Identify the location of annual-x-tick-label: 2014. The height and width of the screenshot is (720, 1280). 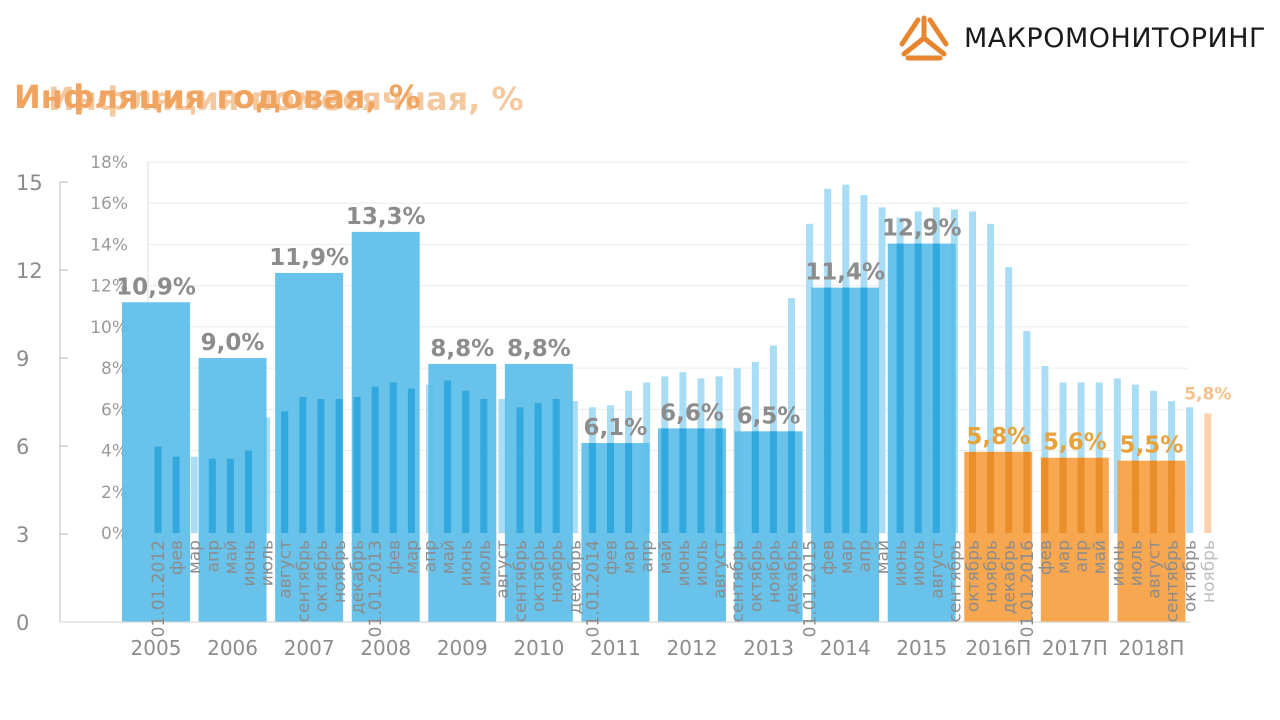
(845, 648).